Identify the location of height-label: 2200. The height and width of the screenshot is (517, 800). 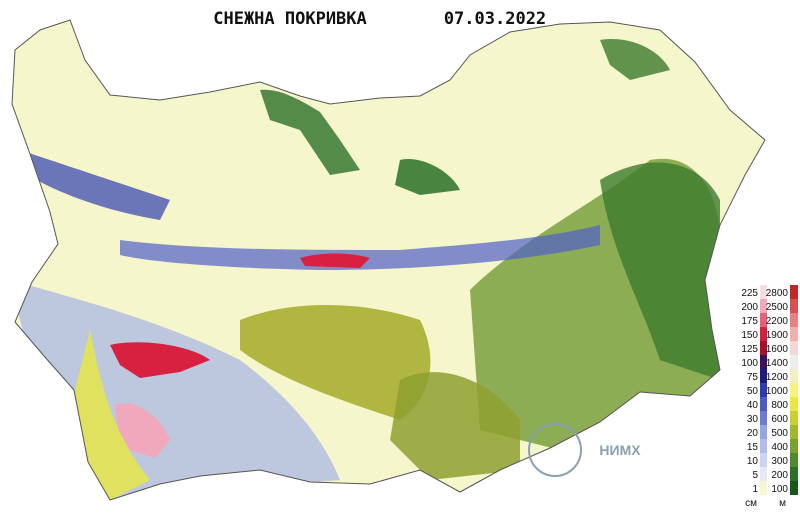
(777, 321).